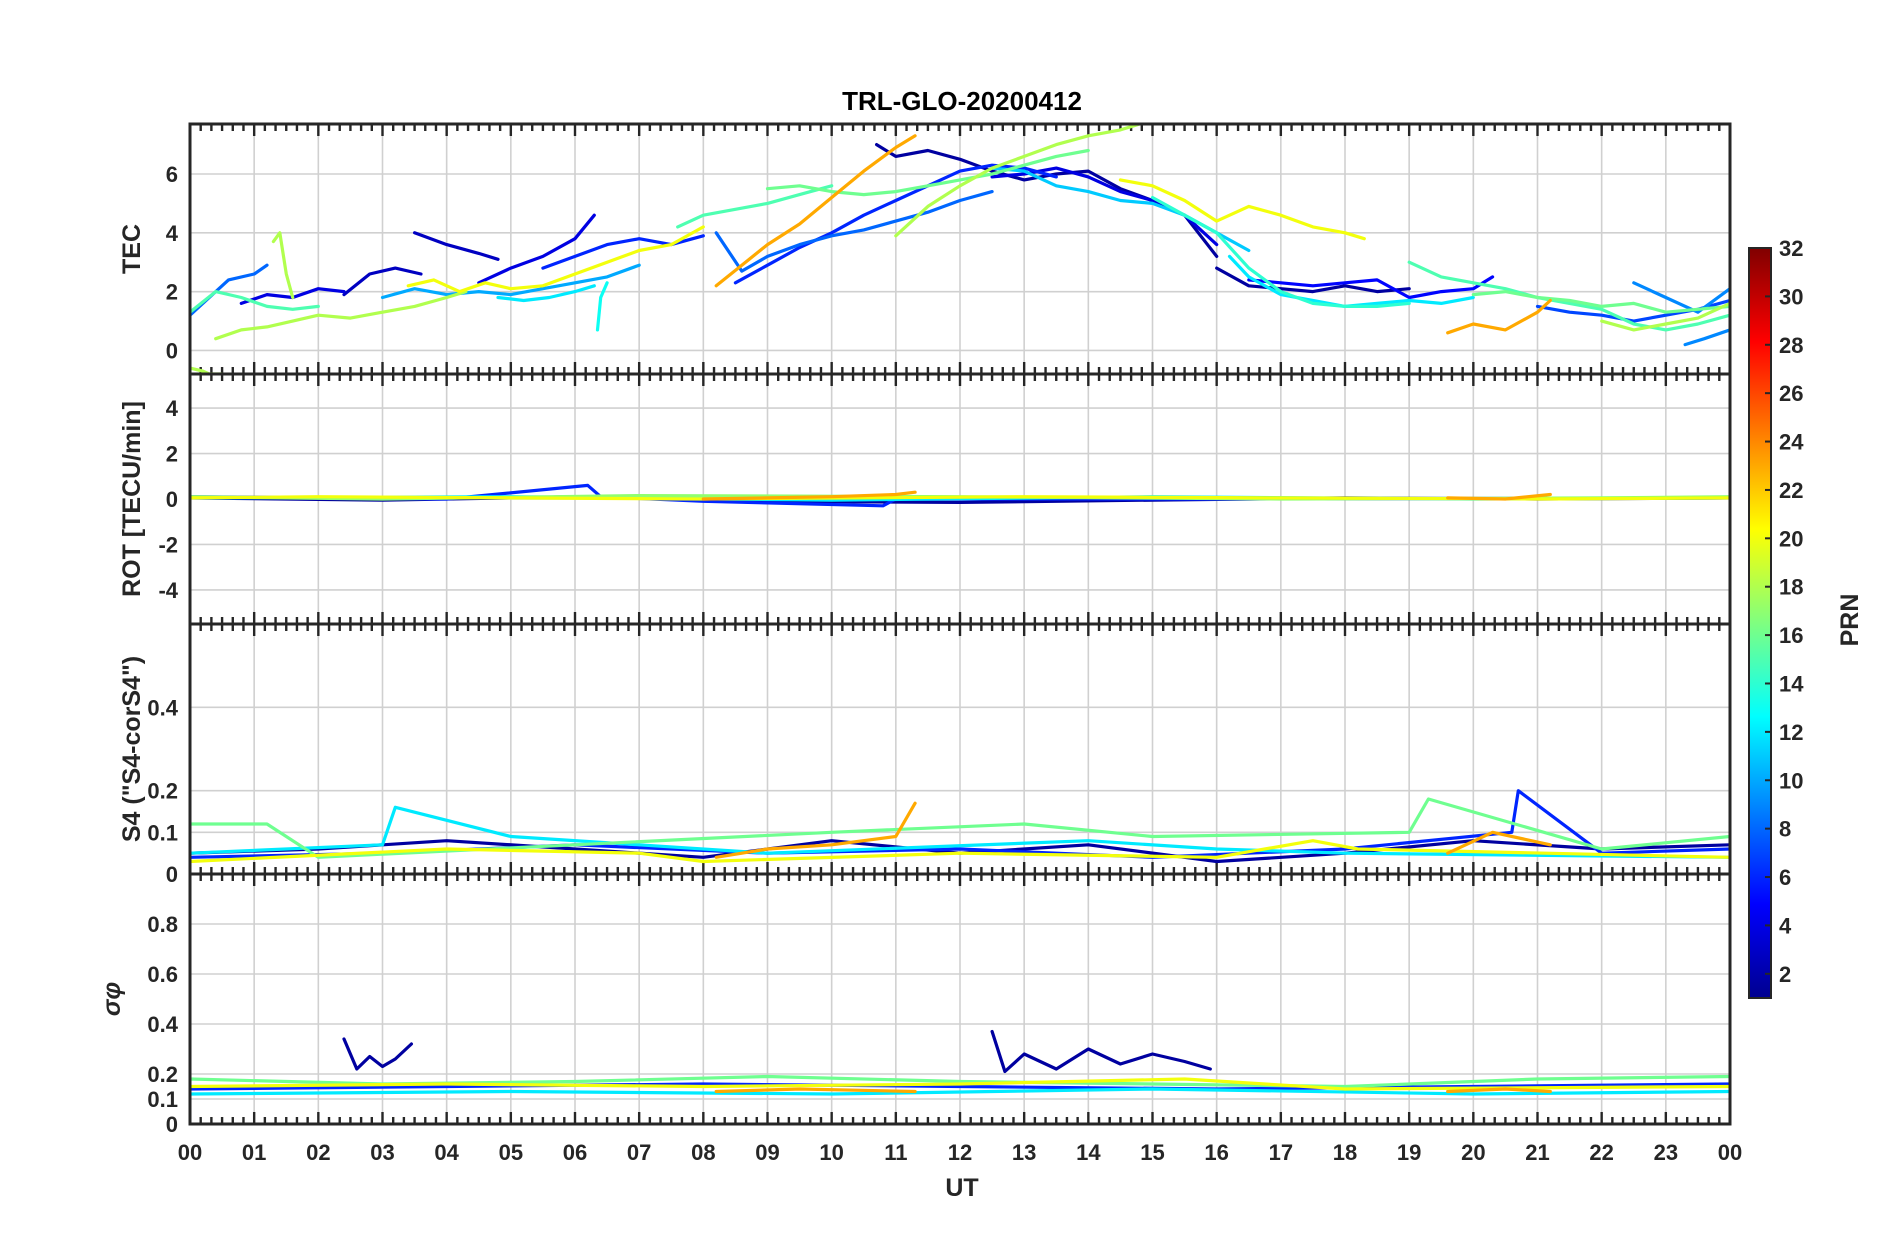  I want to click on y-tick-label: 0.6, so click(162, 974).